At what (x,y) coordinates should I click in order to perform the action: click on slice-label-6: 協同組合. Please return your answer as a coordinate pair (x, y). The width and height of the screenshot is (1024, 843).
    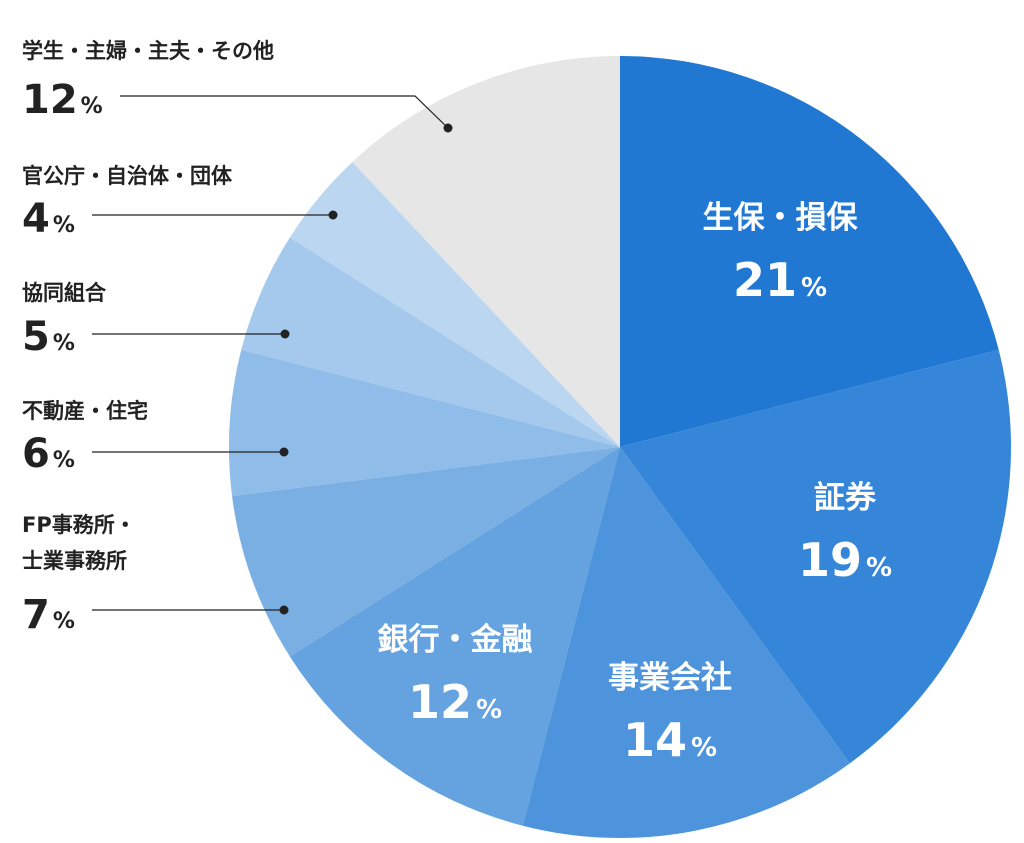
    Looking at the image, I should click on (64, 293).